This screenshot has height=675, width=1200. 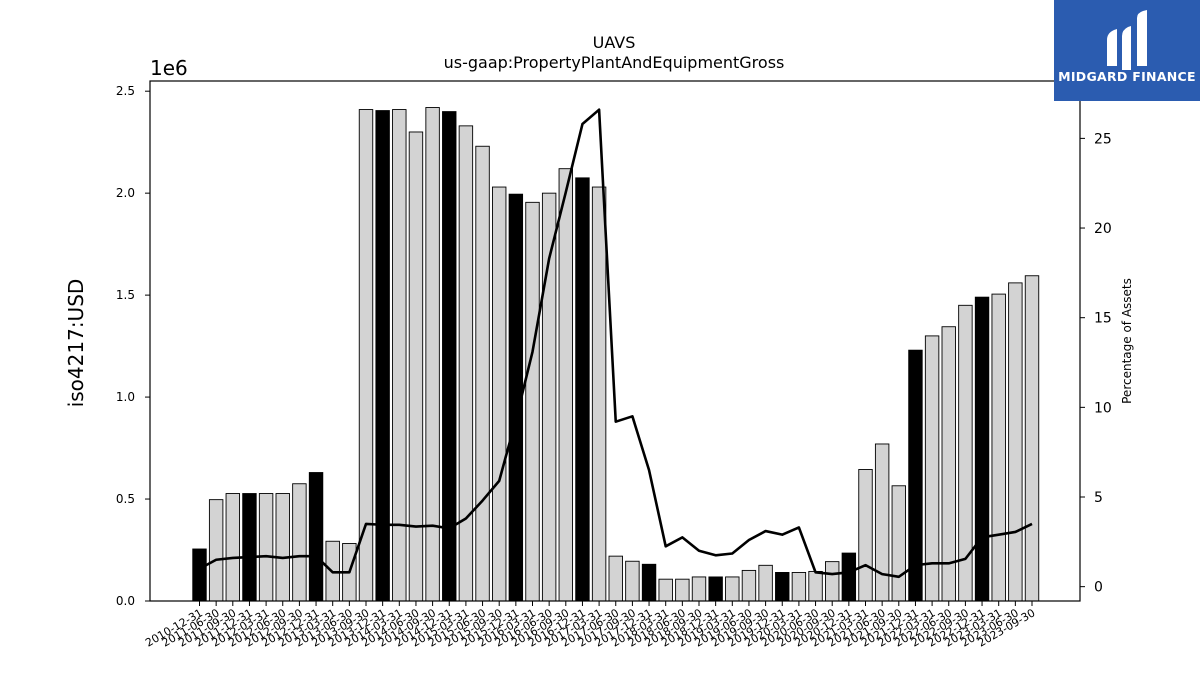 I want to click on y2-tick-label: 15, so click(x=1103, y=319).